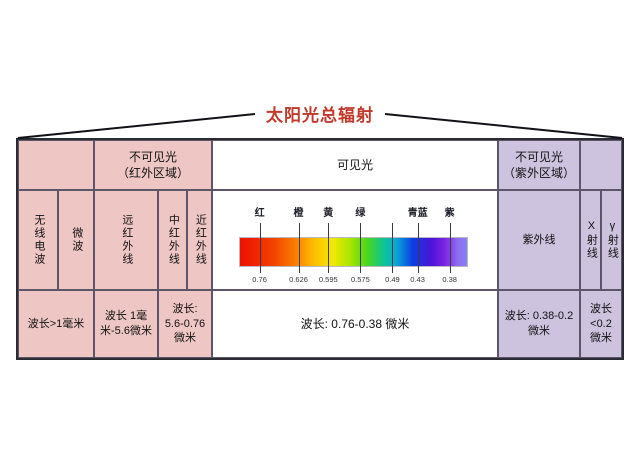  I want to click on wavelength-text-far-infrared: 波长 1毫米-5.6微米, so click(126, 323).